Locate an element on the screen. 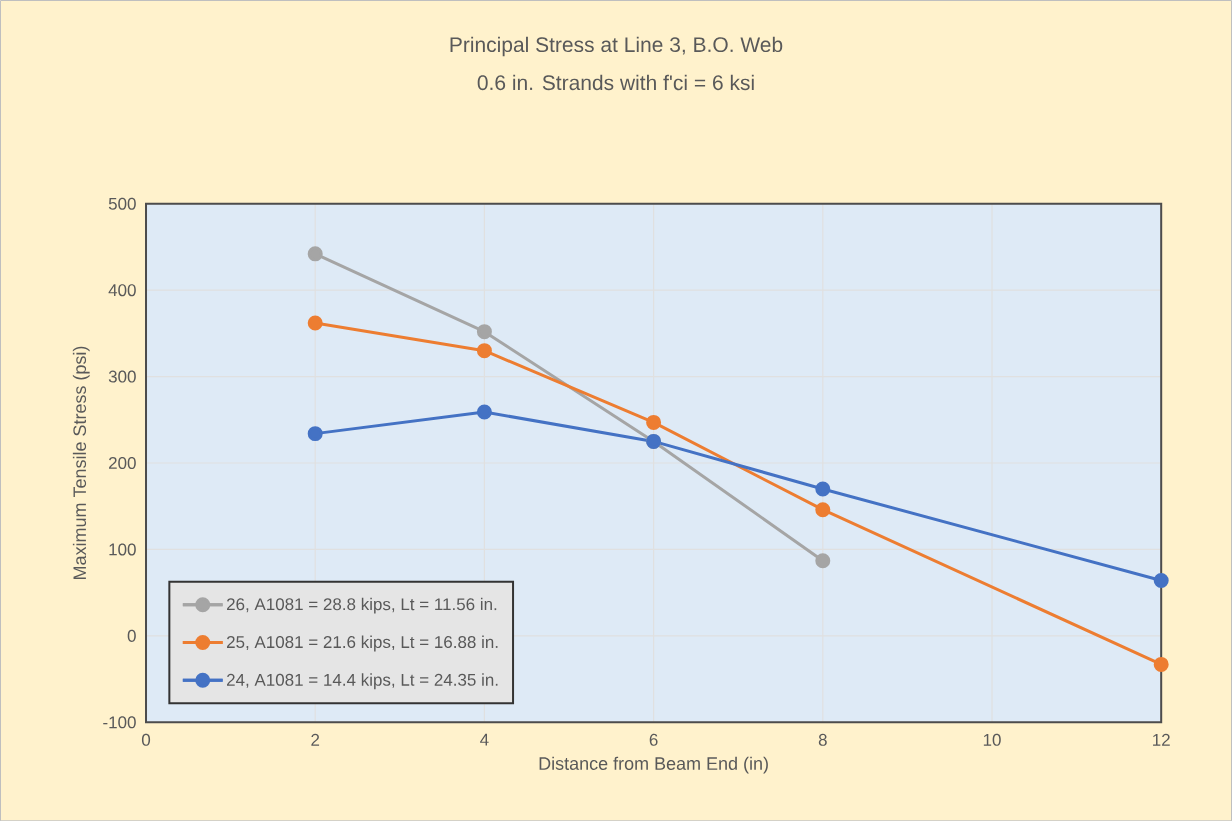 Image resolution: width=1232 pixels, height=821 pixels. x-tick-label: 6 is located at coordinates (653, 739).